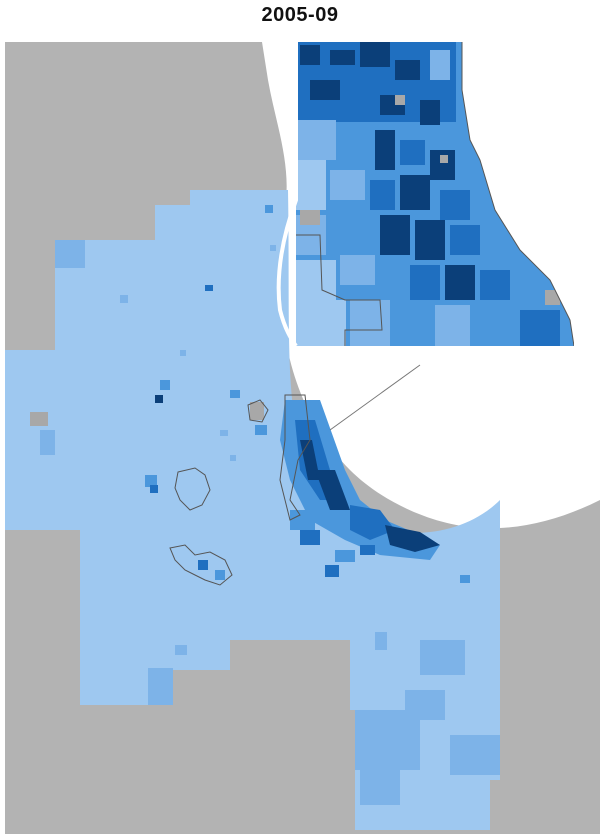 The image size is (600, 834). What do you see at coordinates (375, 397) in the screenshot?
I see `inset-callout-line` at bounding box center [375, 397].